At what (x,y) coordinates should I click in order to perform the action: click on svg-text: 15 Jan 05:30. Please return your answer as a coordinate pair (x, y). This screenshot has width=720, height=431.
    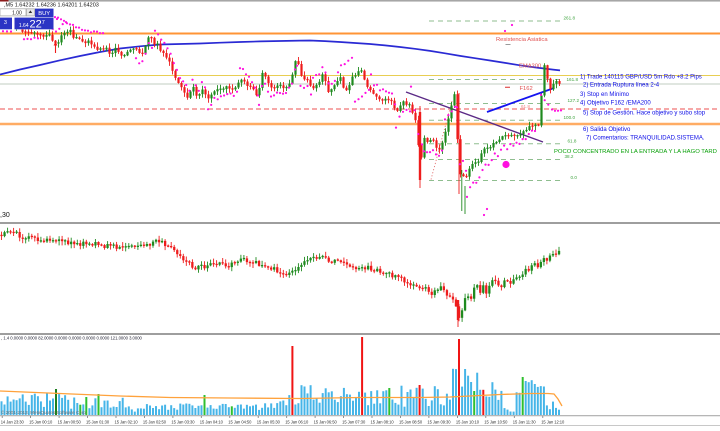
    Looking at the image, I should click on (269, 422).